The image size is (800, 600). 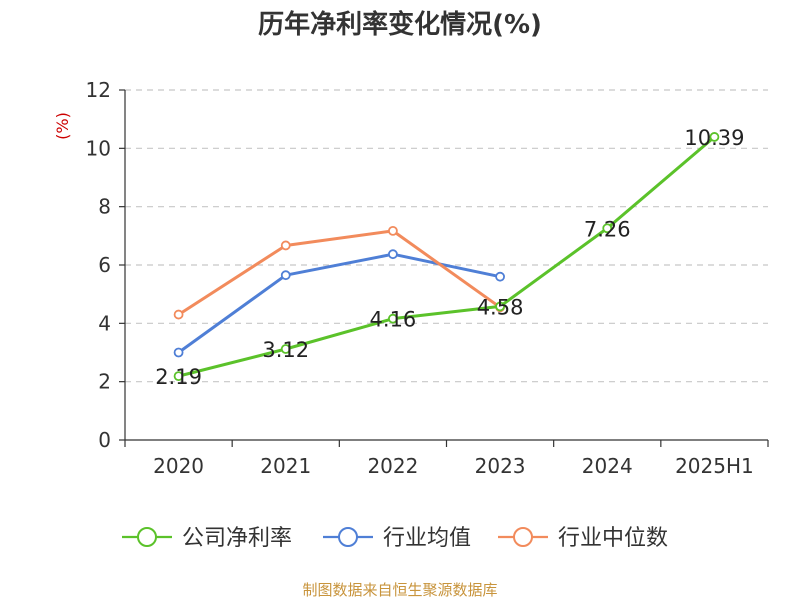 I want to click on legend-item: 行业中位数, so click(x=583, y=538).